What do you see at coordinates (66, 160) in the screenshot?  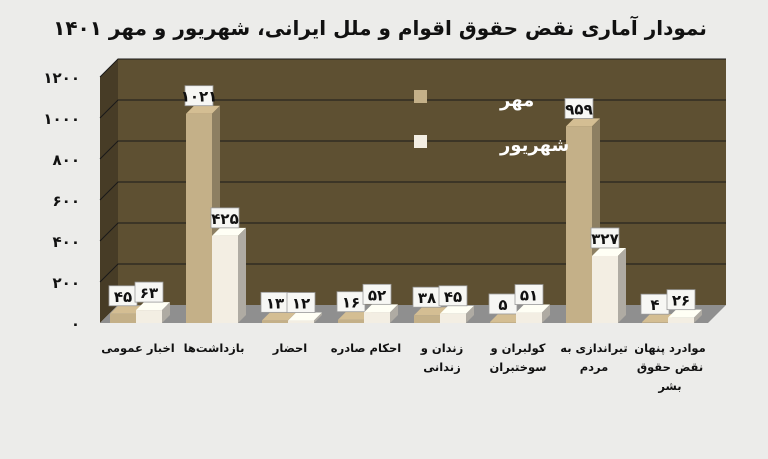 I see `y-tick-label: ۸۰۰` at bounding box center [66, 160].